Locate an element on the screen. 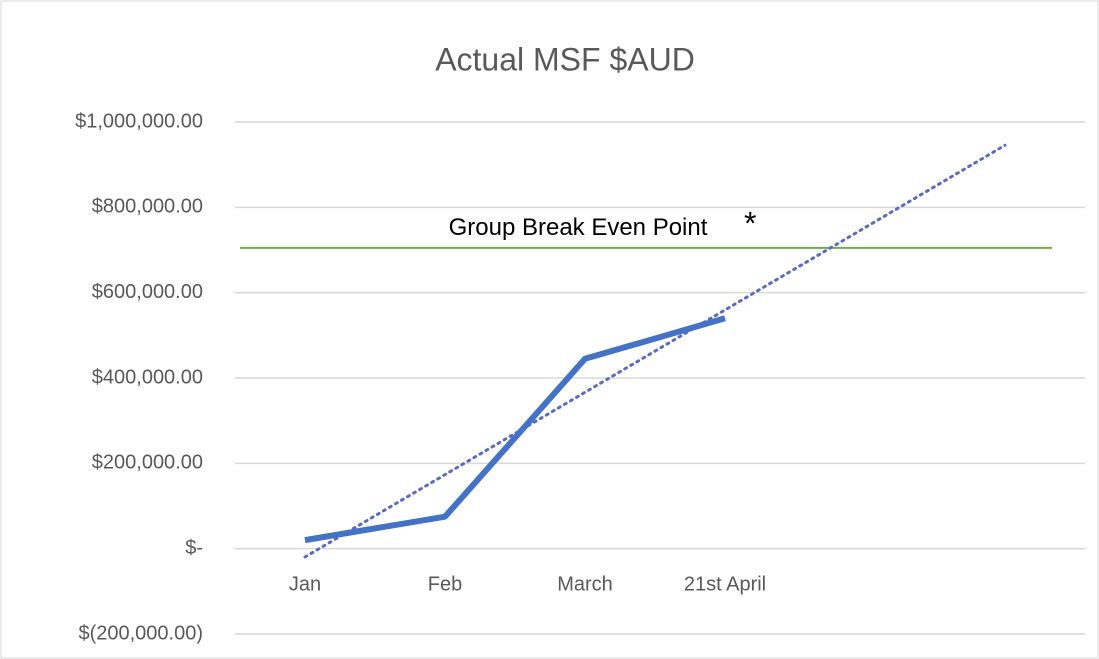 The width and height of the screenshot is (1099, 659). series-line is located at coordinates (515, 429).